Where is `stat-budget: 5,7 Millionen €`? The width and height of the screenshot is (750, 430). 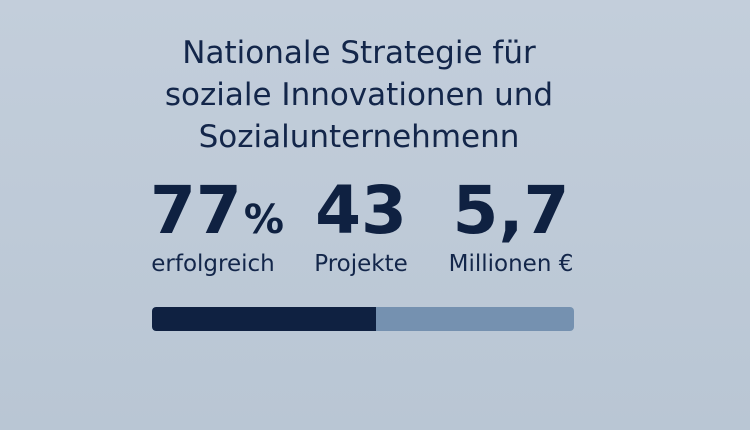
stat-budget: 5,7 Millionen € is located at coordinates (511, 225).